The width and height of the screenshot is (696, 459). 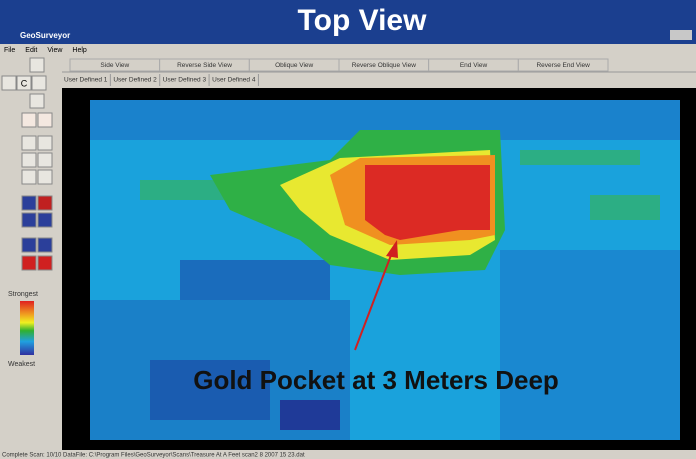 I want to click on tool-label: C, so click(x=24, y=83).